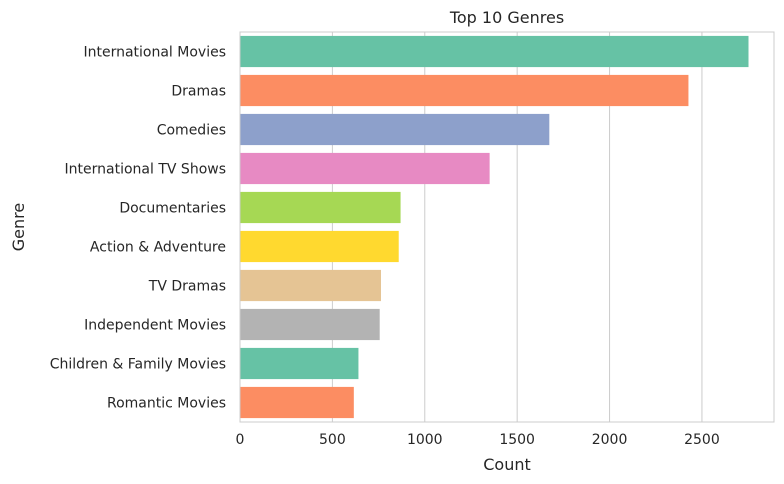 This screenshot has height=484, width=784. I want to click on y-axis-title: Genre, so click(18, 227).